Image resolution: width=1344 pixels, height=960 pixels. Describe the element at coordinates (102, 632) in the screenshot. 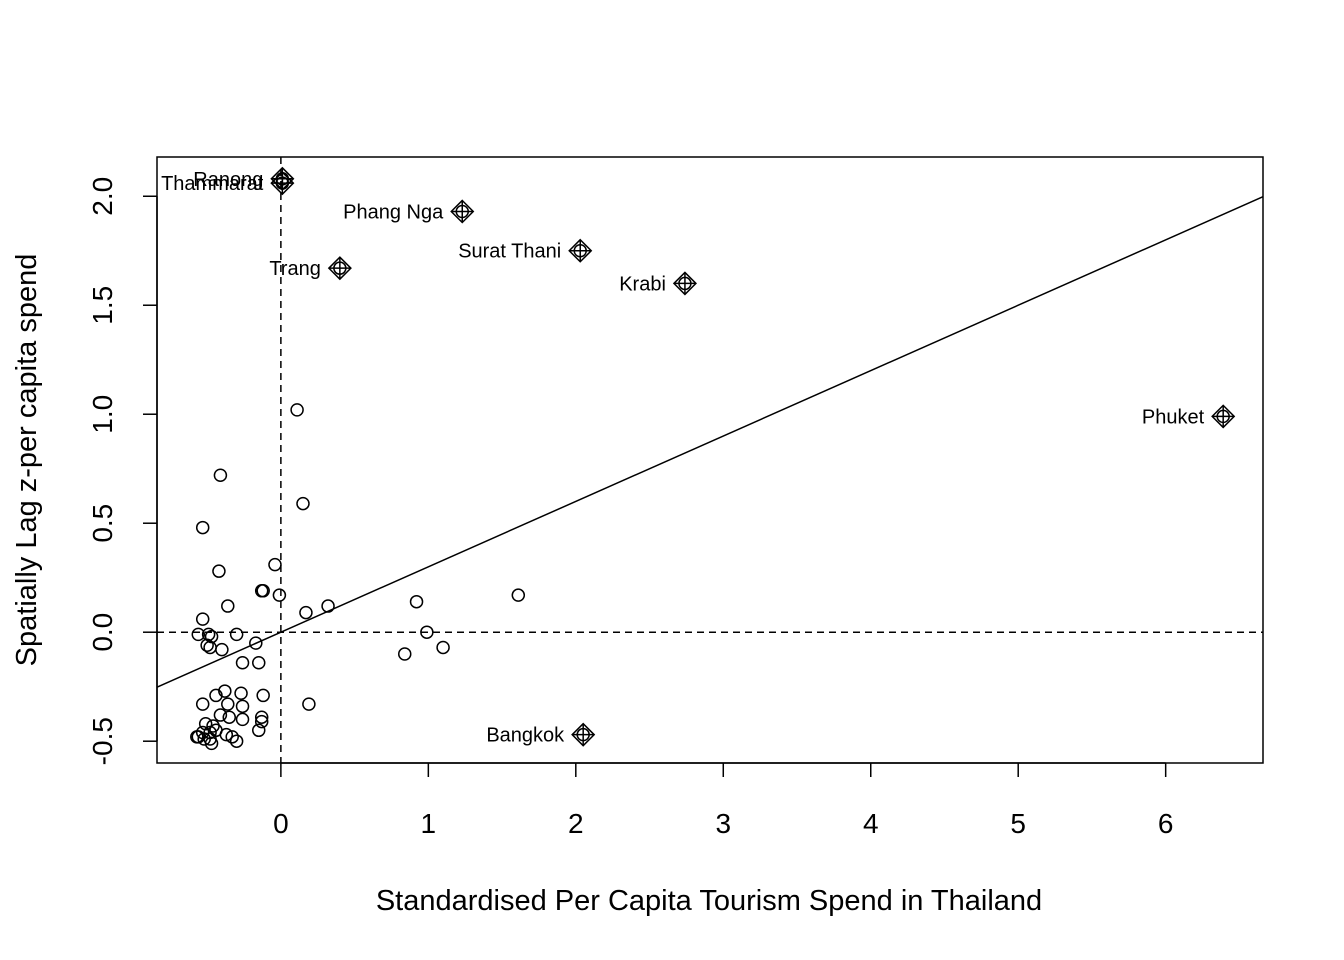

I see `y-tick-label: 0.0` at that location.